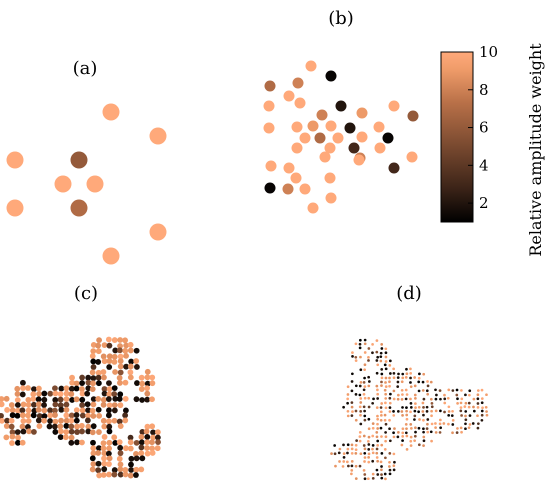  I want to click on colorbar-tick-label: 4, so click(484, 165).